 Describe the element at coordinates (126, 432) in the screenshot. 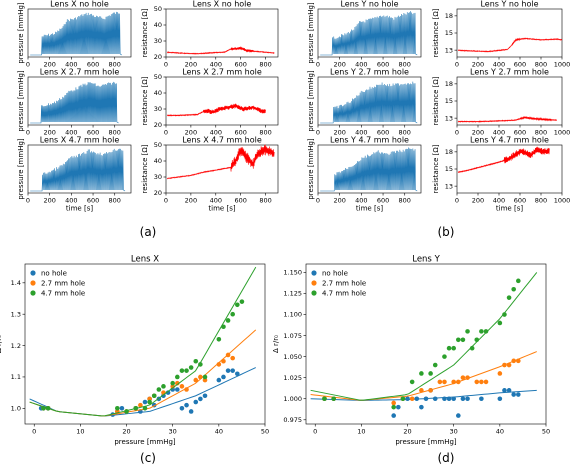

I see `x-tick-label: 20` at that location.